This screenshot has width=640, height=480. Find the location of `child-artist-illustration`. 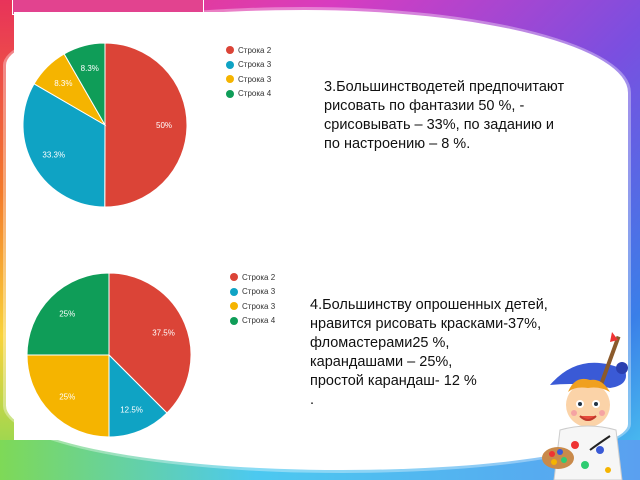

child-artist-illustration is located at coordinates (585, 406).